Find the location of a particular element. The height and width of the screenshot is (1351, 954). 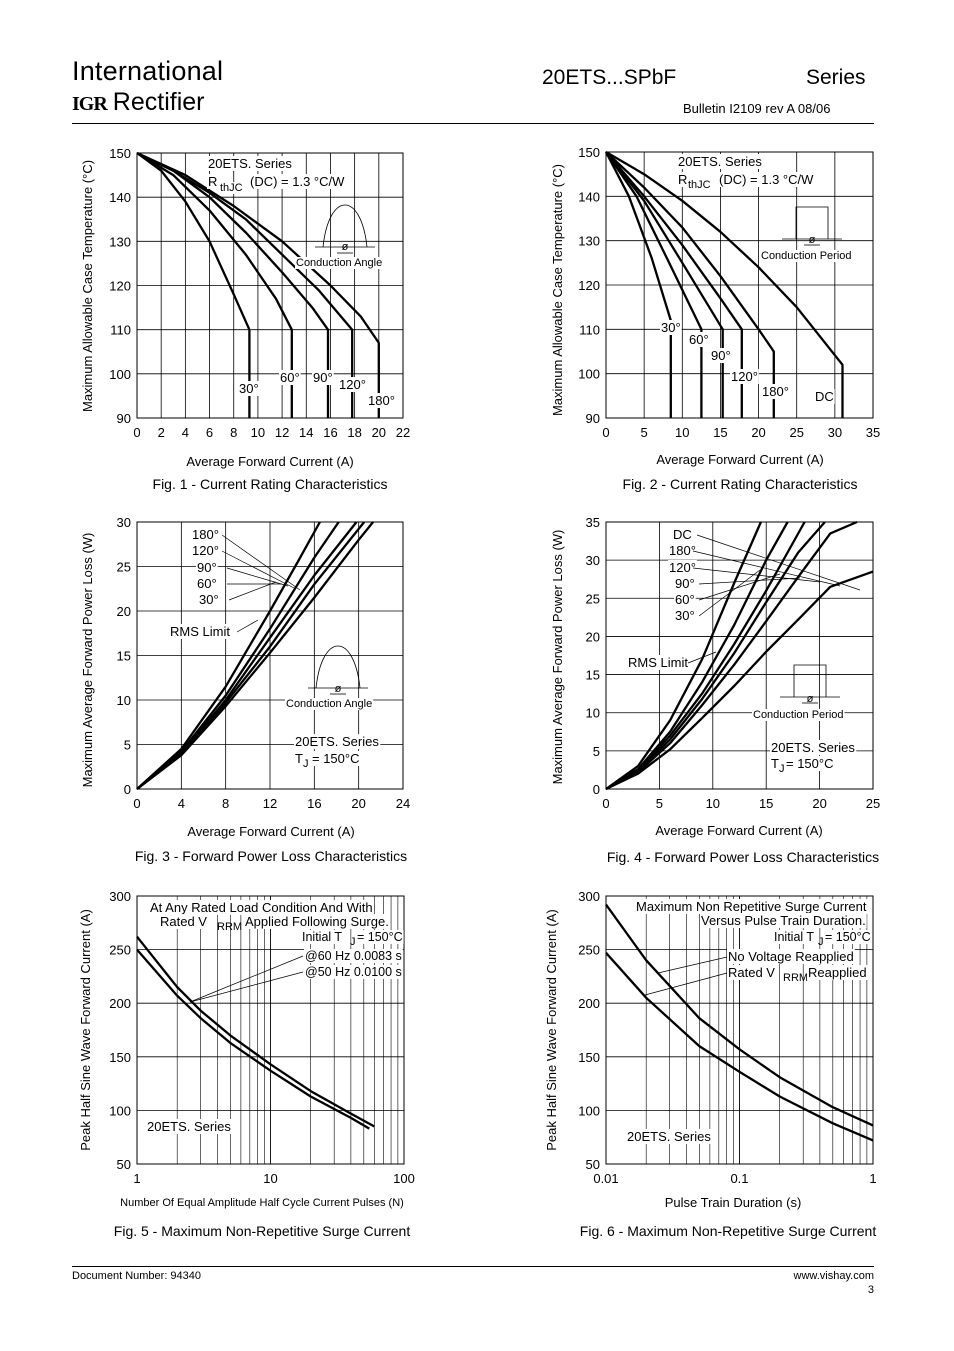

fig5-series--50-hz-0-0100-s is located at coordinates (253, 1039).